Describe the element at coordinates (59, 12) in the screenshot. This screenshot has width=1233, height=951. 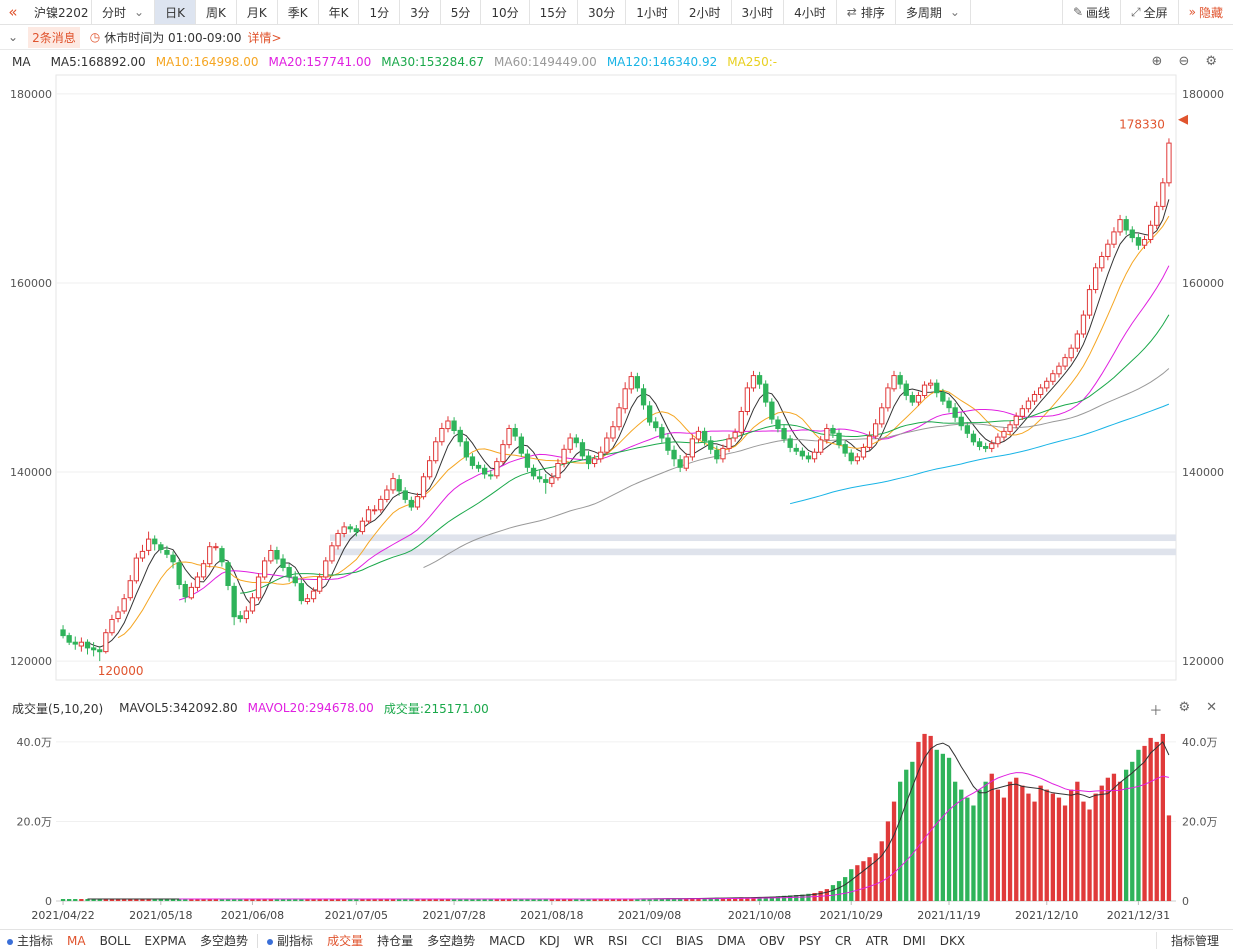
I see `symbol-selector: 沪镍2202` at that location.